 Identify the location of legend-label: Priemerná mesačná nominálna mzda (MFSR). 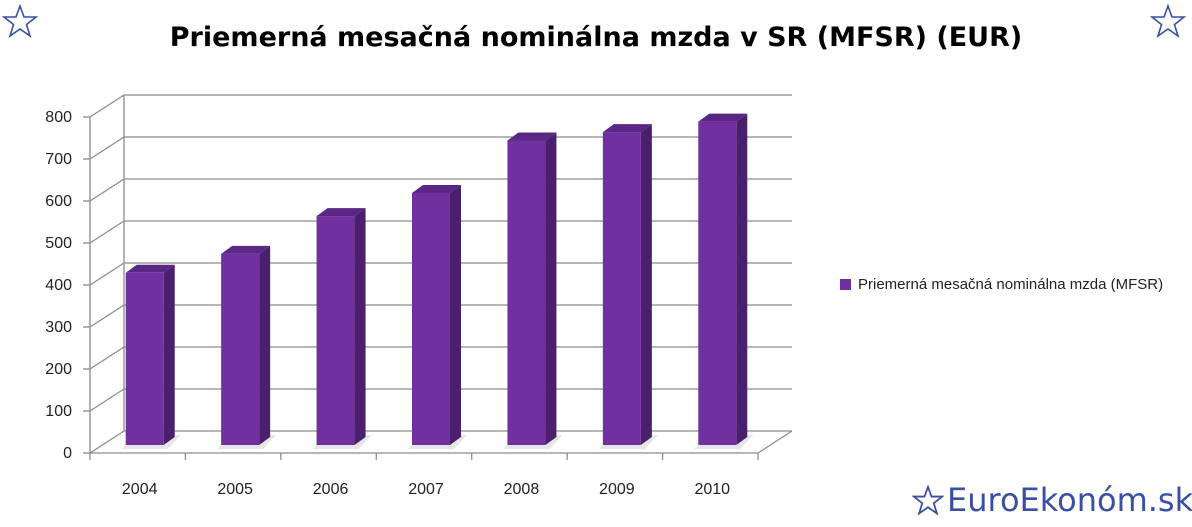
(1011, 284).